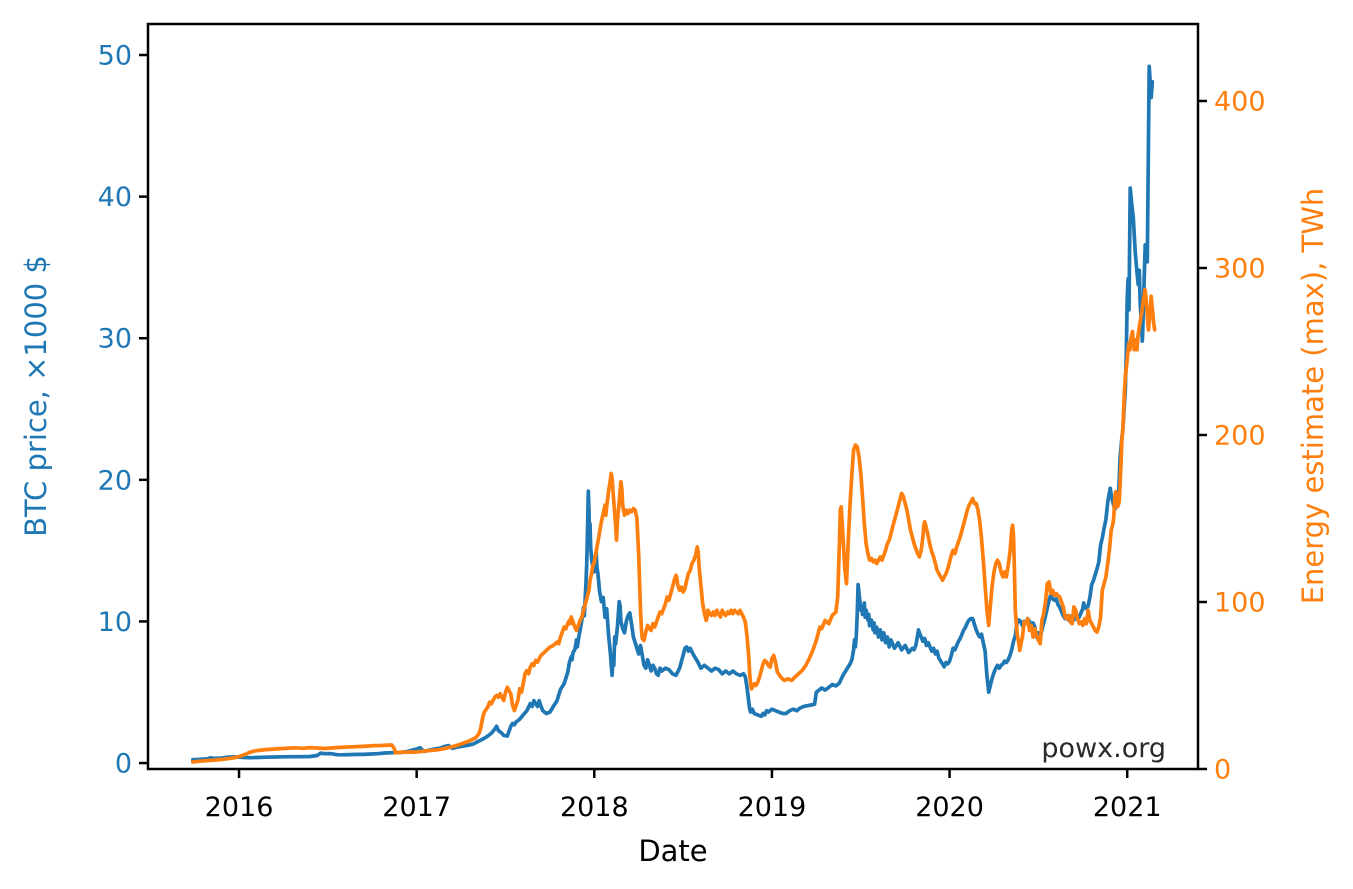 The image size is (1353, 889). I want to click on y-right-tick-label: 400, so click(1240, 101).